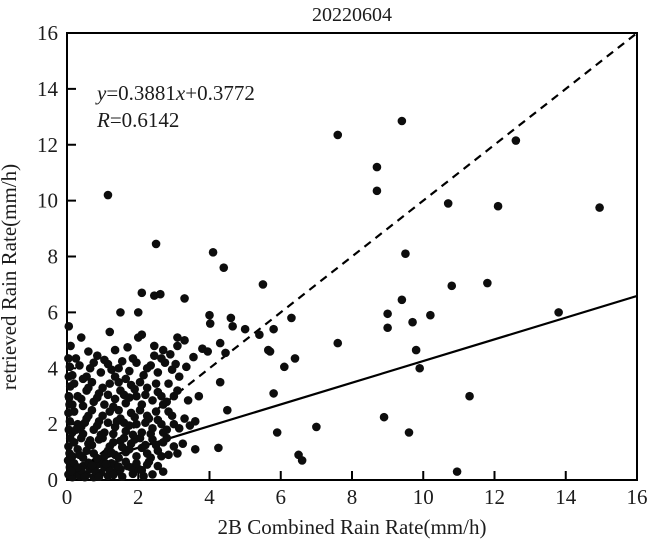  What do you see at coordinates (53, 424) in the screenshot?
I see `y-tick-label: 2` at bounding box center [53, 424].